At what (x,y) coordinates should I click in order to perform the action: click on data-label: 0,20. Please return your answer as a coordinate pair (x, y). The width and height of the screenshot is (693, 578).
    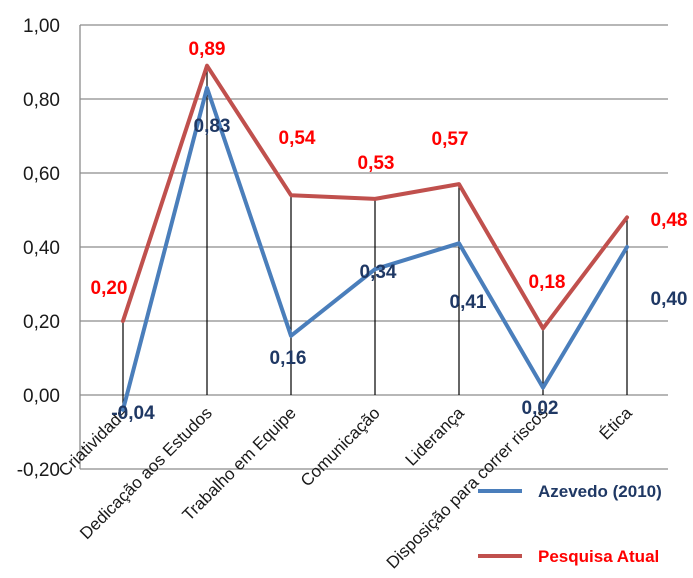
    Looking at the image, I should click on (109, 288).